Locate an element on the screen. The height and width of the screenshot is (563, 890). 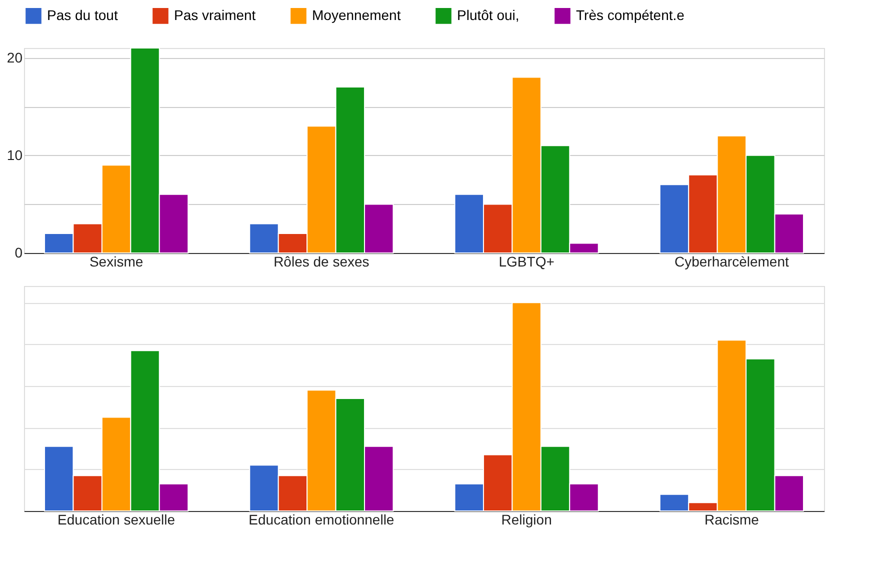
y-tick-label: 10 is located at coordinates (14, 154).